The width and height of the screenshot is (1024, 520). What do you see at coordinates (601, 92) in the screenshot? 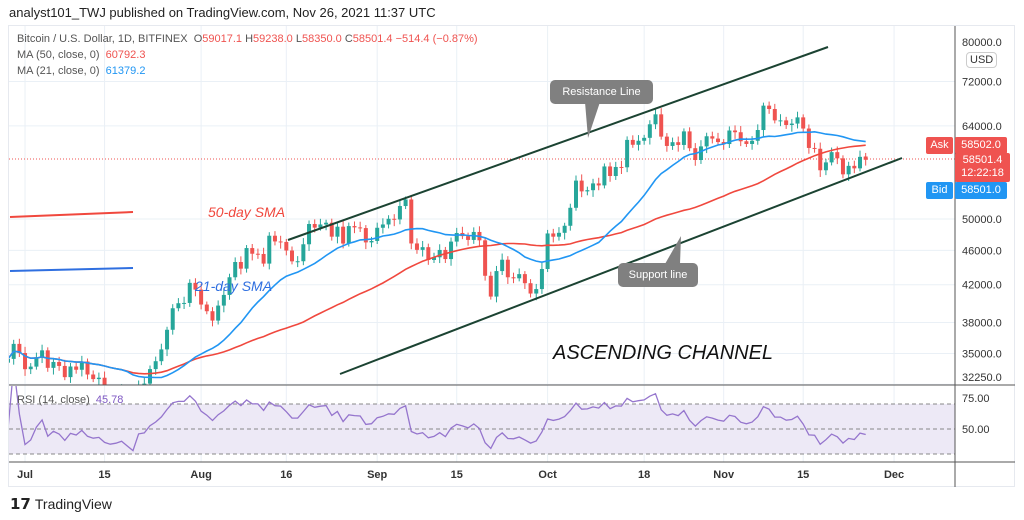
I see `resistance-callout: Resistance Line` at bounding box center [601, 92].